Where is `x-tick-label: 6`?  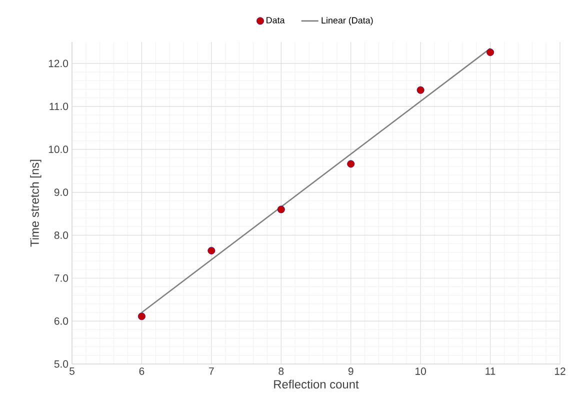
x-tick-label: 6 is located at coordinates (141, 371).